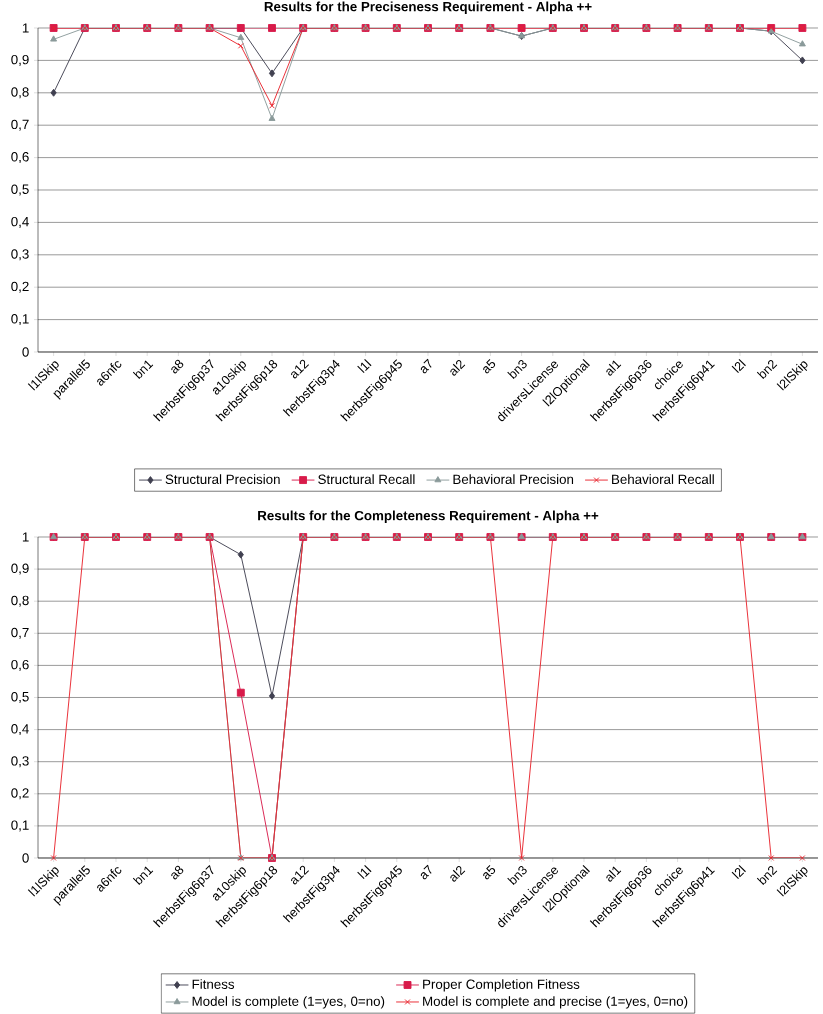 Image resolution: width=823 pixels, height=1014 pixels. I want to click on legend-label: Structural Precision, so click(222, 479).